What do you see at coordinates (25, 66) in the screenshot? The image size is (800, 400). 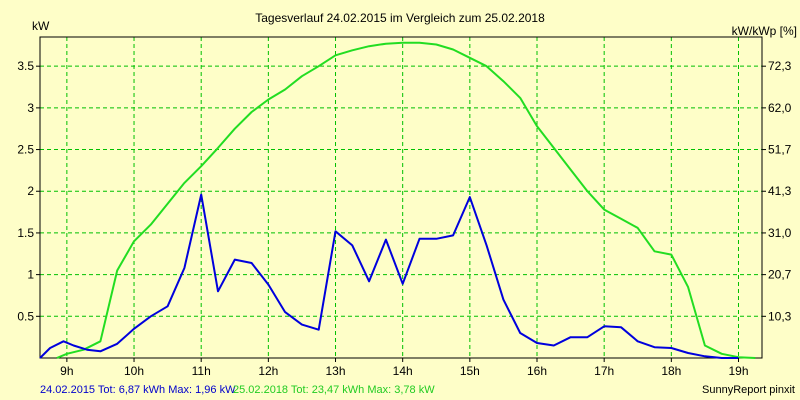 I see `y-tick-label: 3.5` at bounding box center [25, 66].